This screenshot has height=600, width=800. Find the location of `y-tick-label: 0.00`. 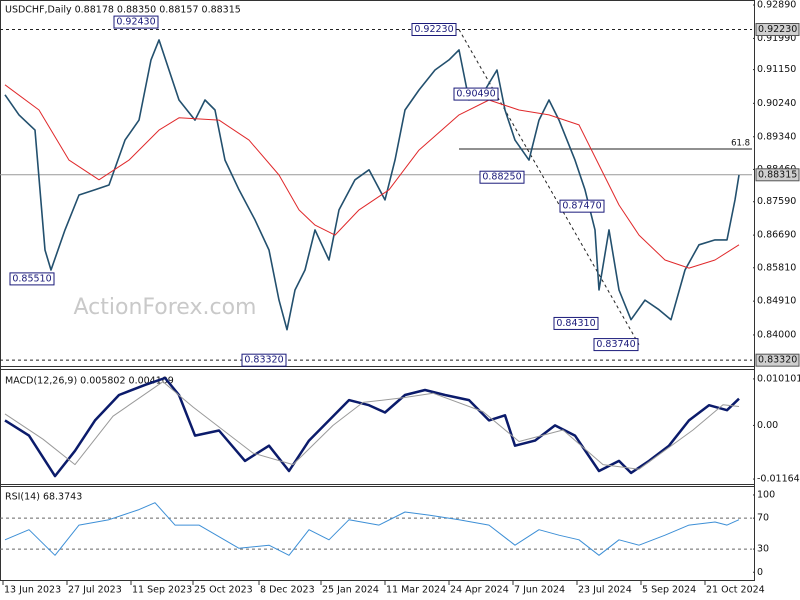

y-tick-label: 0.00 is located at coordinates (767, 425).